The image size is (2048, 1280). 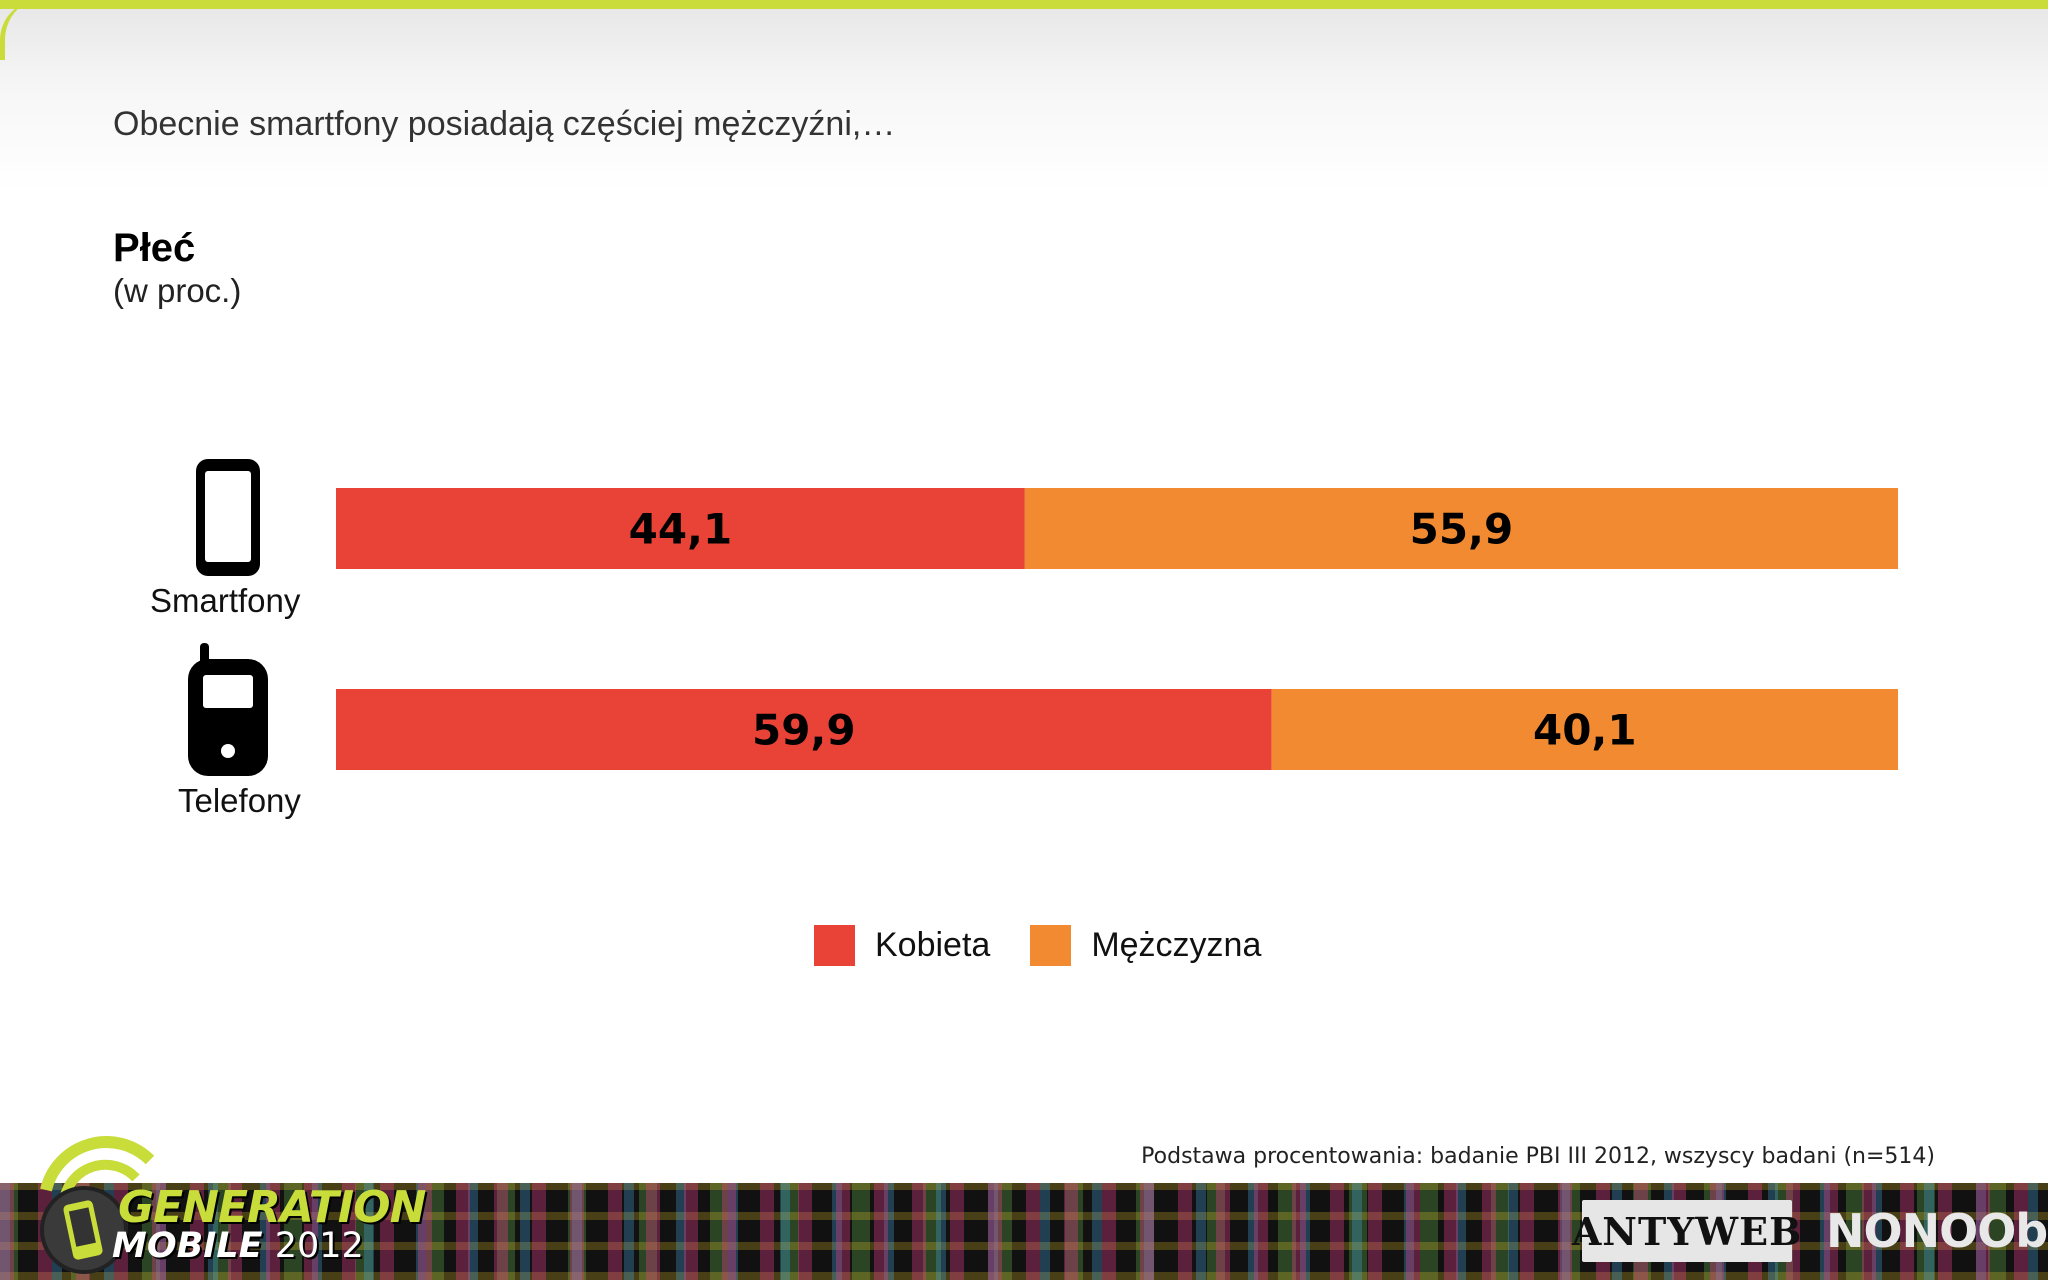 What do you see at coordinates (187, 1246) in the screenshot?
I see `logo-text-mobile-word: MOBILE` at bounding box center [187, 1246].